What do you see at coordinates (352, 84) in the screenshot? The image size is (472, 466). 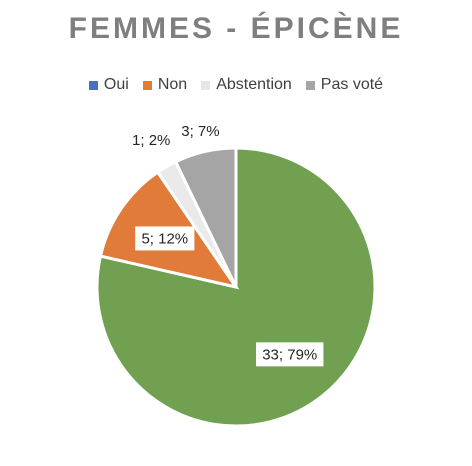 I see `legend-label-pas-vote: Pas voté` at bounding box center [352, 84].